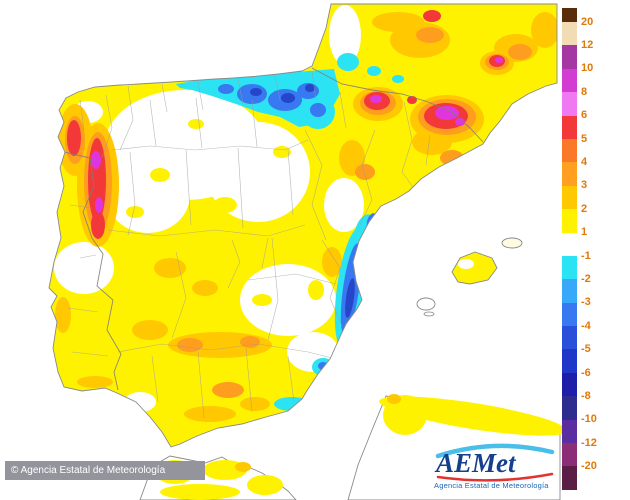 This screenshot has width=630, height=500. Describe the element at coordinates (586, 372) in the screenshot. I see `legend-label: -6` at that location.